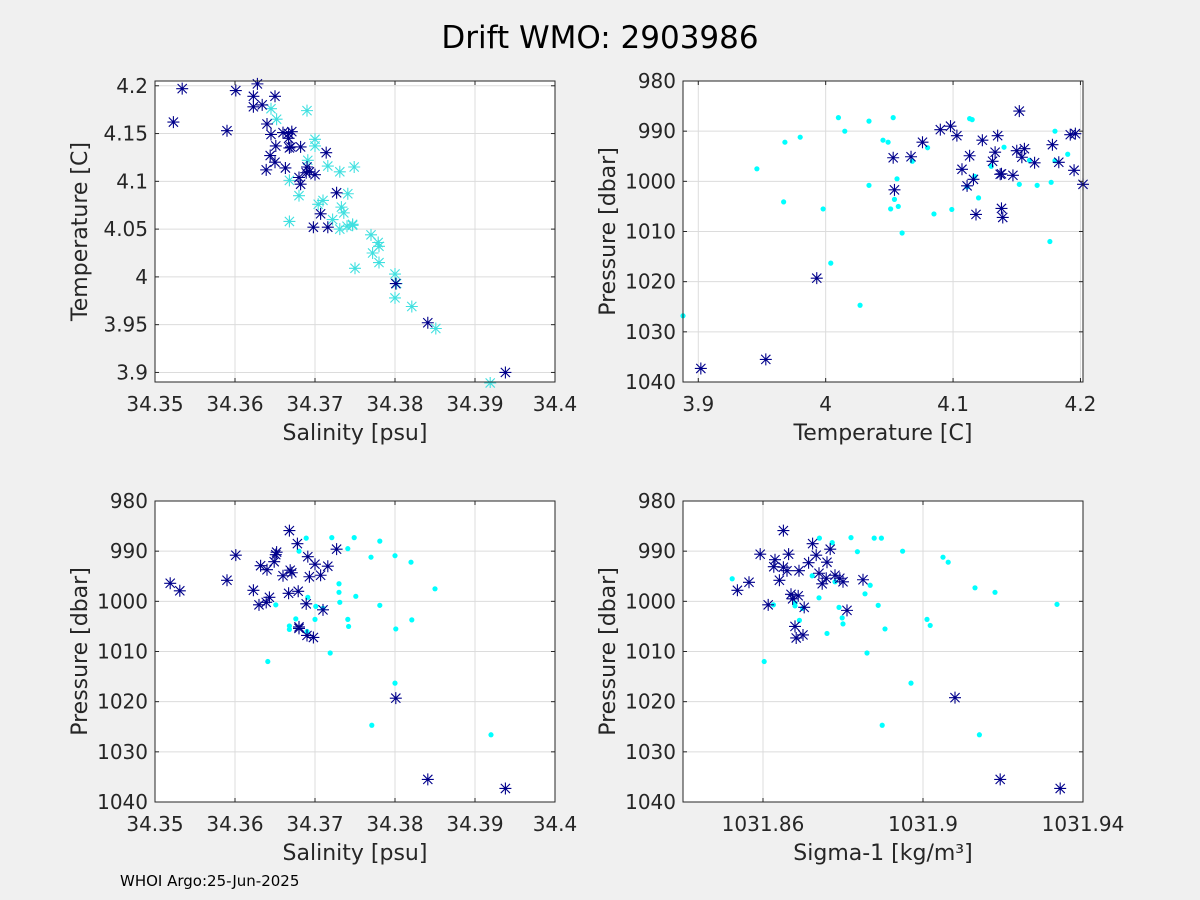 The image size is (1200, 900). What do you see at coordinates (650, 282) in the screenshot?
I see `y-tick-label: 1020` at bounding box center [650, 282].